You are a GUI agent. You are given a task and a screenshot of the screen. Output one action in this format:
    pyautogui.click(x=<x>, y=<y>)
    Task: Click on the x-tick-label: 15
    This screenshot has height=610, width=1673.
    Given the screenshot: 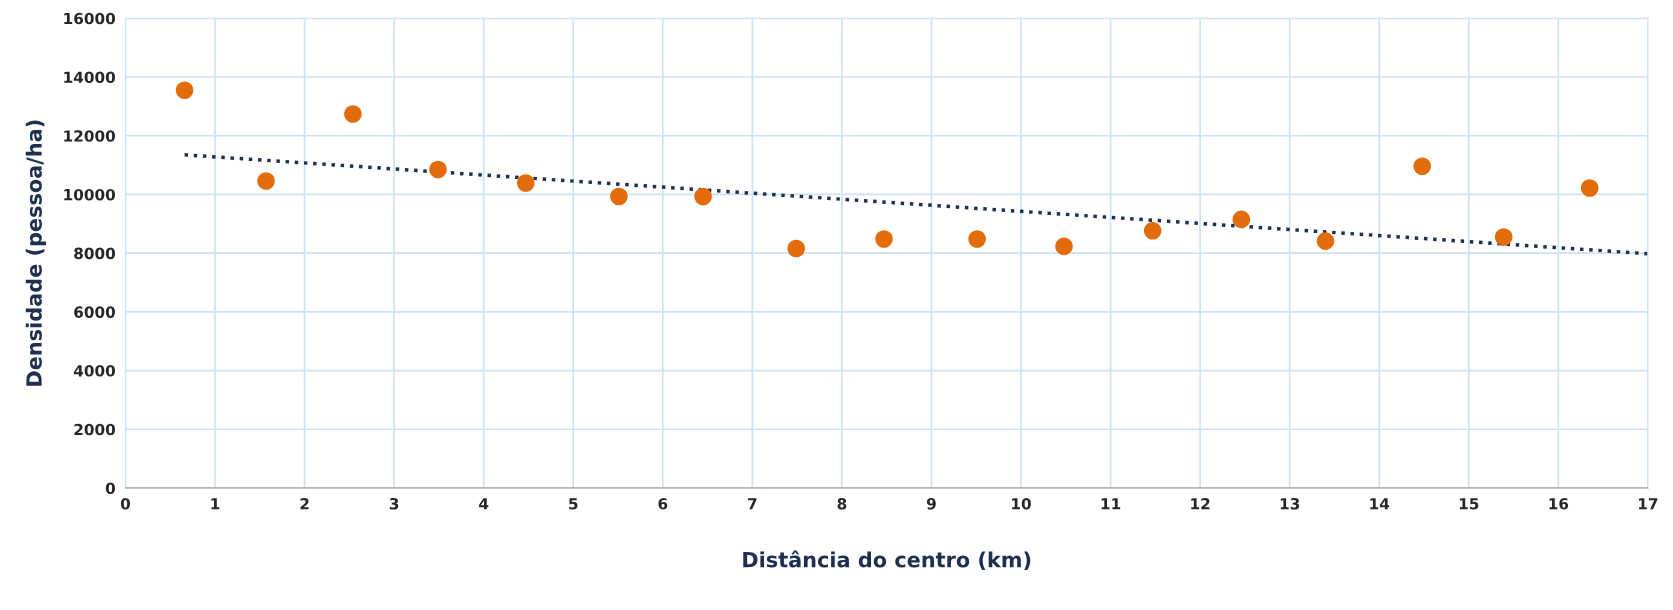 What is the action you would take?
    pyautogui.click(x=1469, y=504)
    